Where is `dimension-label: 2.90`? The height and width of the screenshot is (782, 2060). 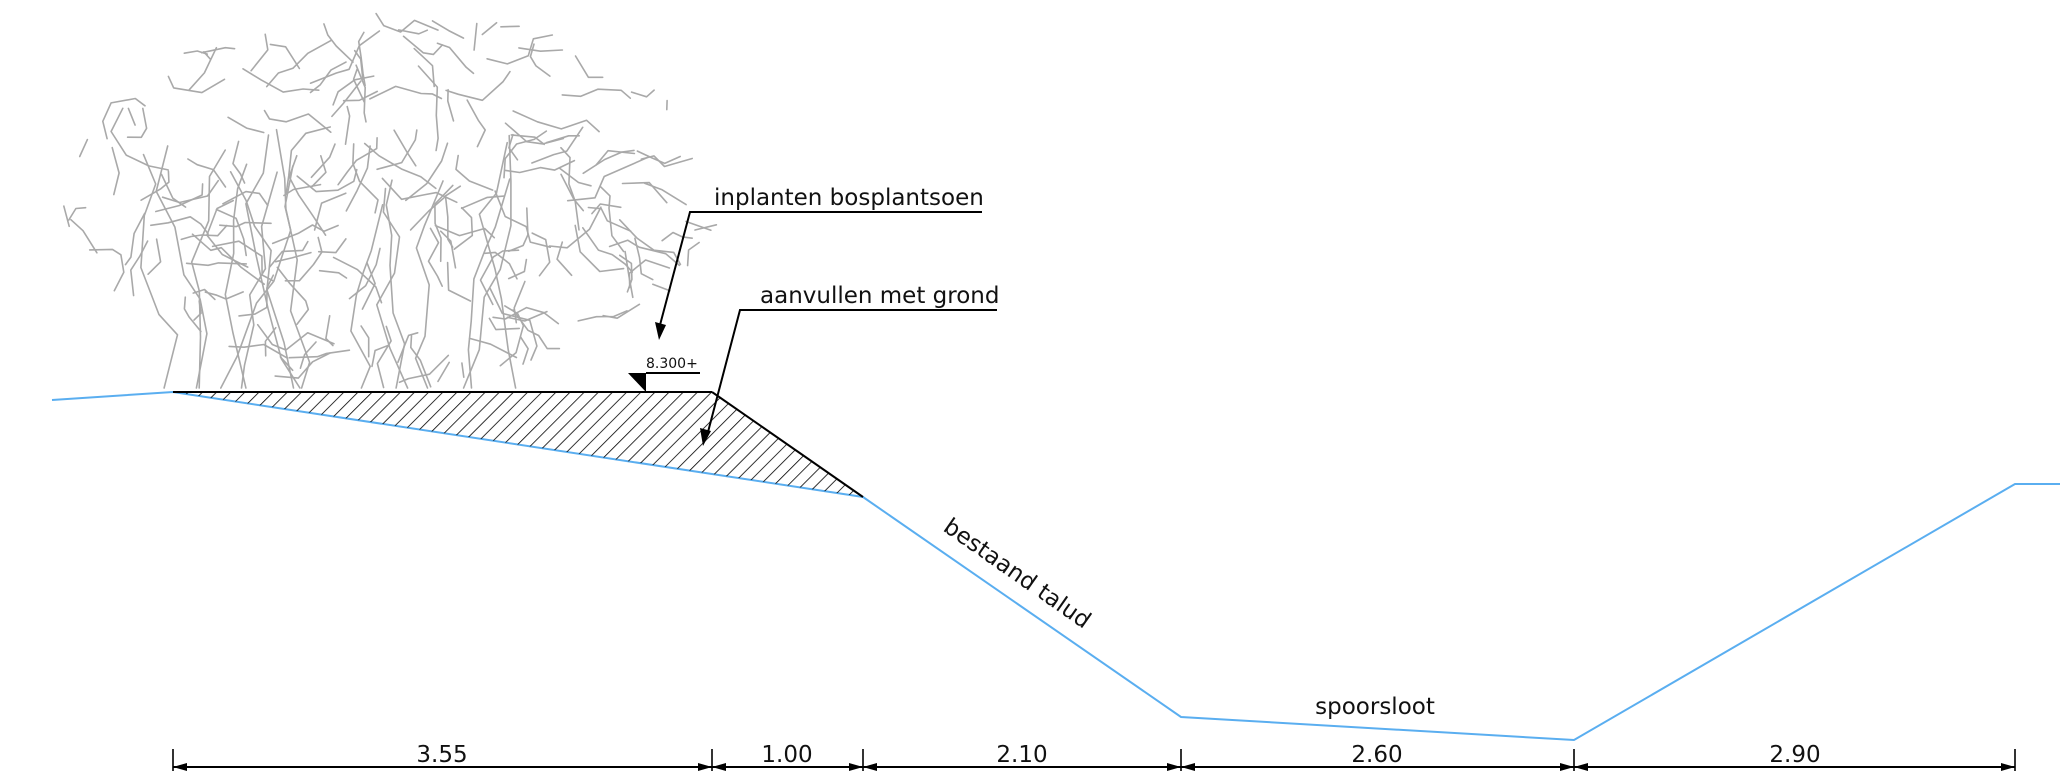 dimension-label: 2.90 is located at coordinates (1794, 755).